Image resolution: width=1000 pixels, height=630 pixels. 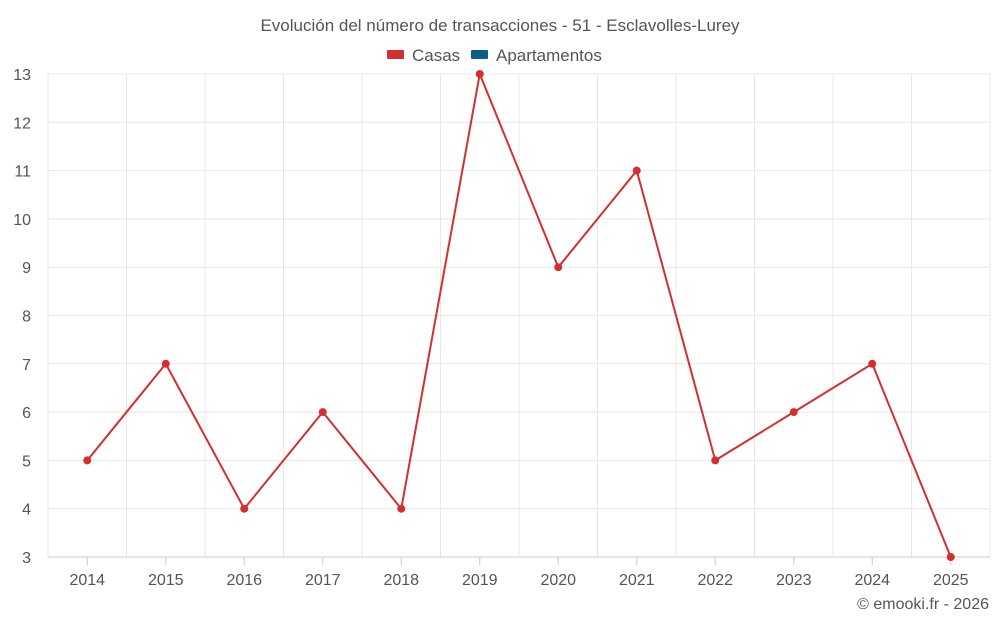 I want to click on legend-label-apartamentos: Apartamentos, so click(x=549, y=55).